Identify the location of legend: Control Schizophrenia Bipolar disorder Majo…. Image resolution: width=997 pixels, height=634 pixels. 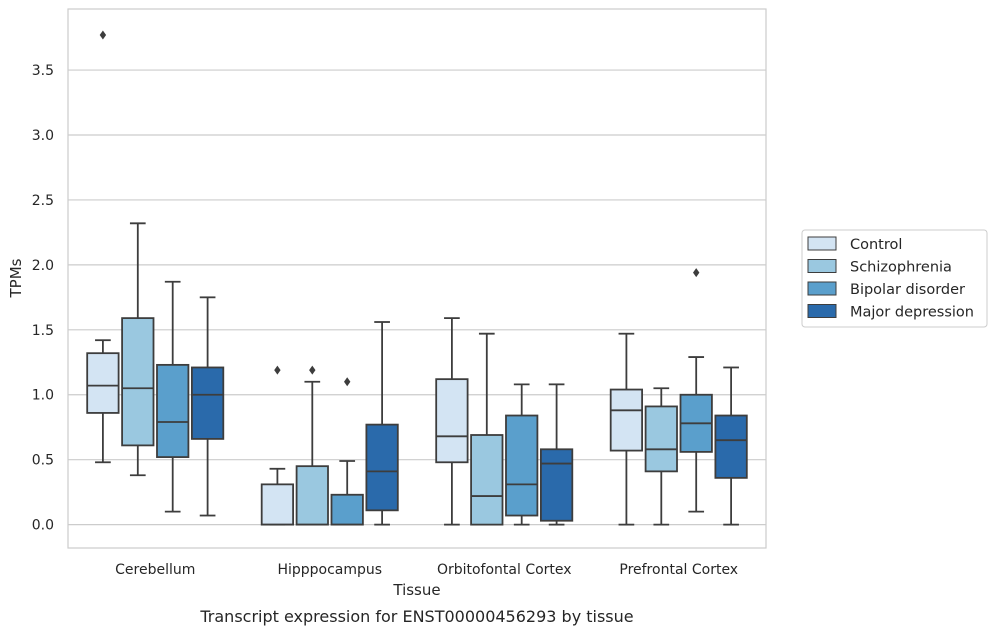
(894, 278).